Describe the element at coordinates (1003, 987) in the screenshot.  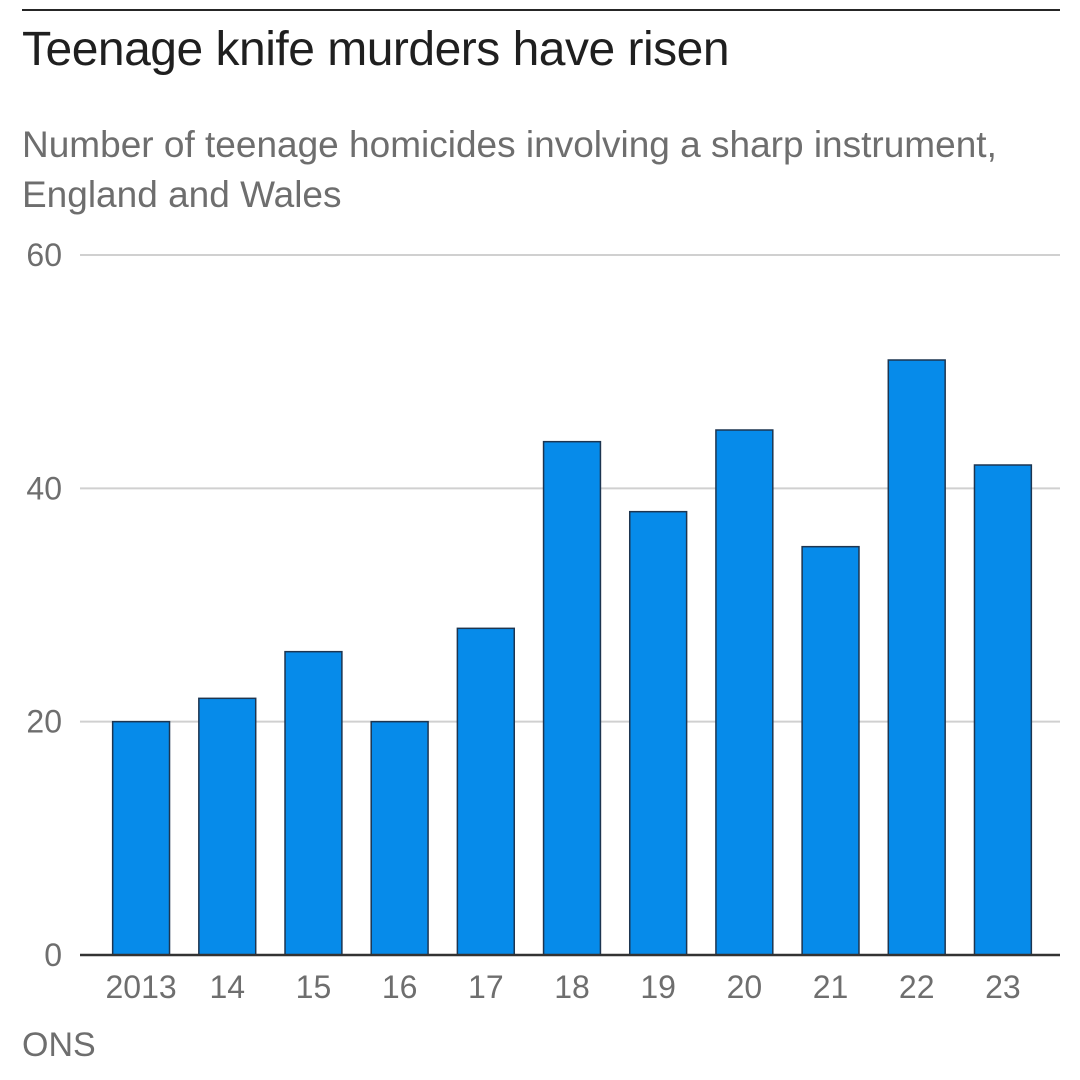
I see `x-tick-label: 23` at that location.